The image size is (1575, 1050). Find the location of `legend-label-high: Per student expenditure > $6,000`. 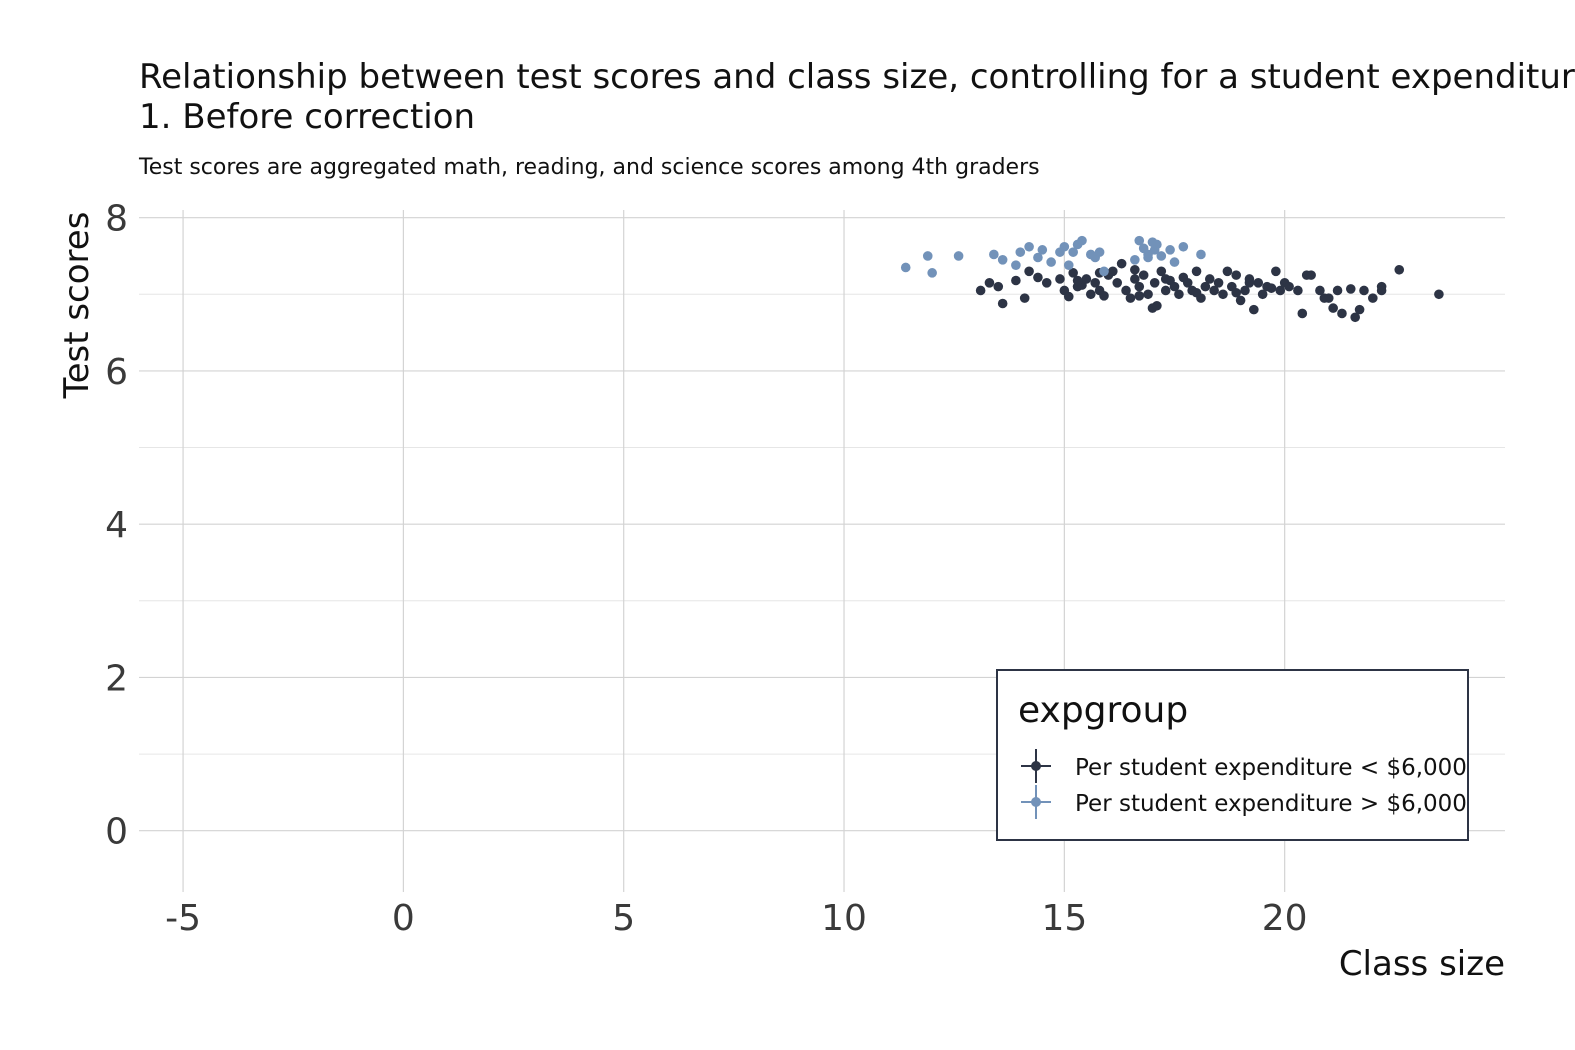

legend-label-high: Per student expenditure > $6,000 is located at coordinates (1271, 804).